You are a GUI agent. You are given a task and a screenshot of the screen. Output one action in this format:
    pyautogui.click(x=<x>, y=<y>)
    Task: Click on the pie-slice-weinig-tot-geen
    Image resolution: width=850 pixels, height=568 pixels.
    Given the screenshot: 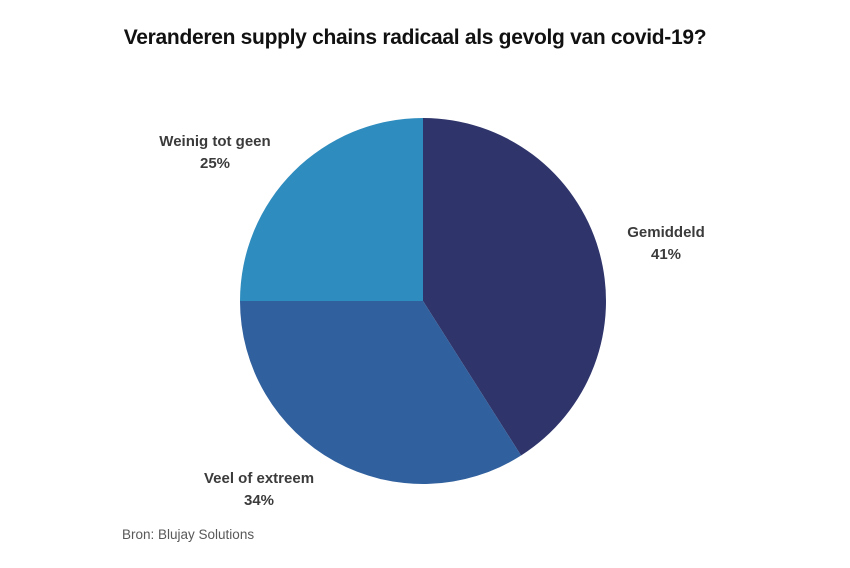 What is the action you would take?
    pyautogui.click(x=331, y=209)
    